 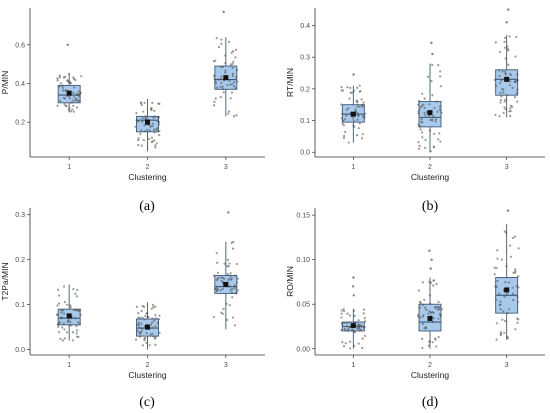 What do you see at coordinates (20, 350) in the screenshot?
I see `y-tick-label: 0.0` at bounding box center [20, 350].